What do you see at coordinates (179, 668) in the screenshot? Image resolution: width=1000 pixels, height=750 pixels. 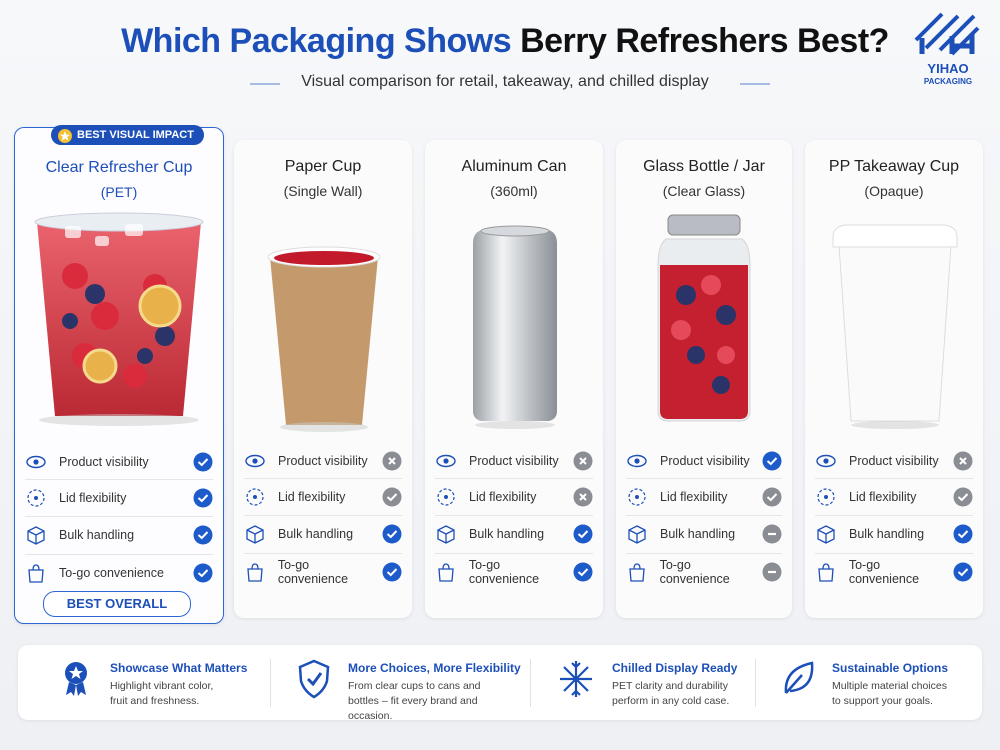 I see `footer-title: Showcase What Matters` at bounding box center [179, 668].